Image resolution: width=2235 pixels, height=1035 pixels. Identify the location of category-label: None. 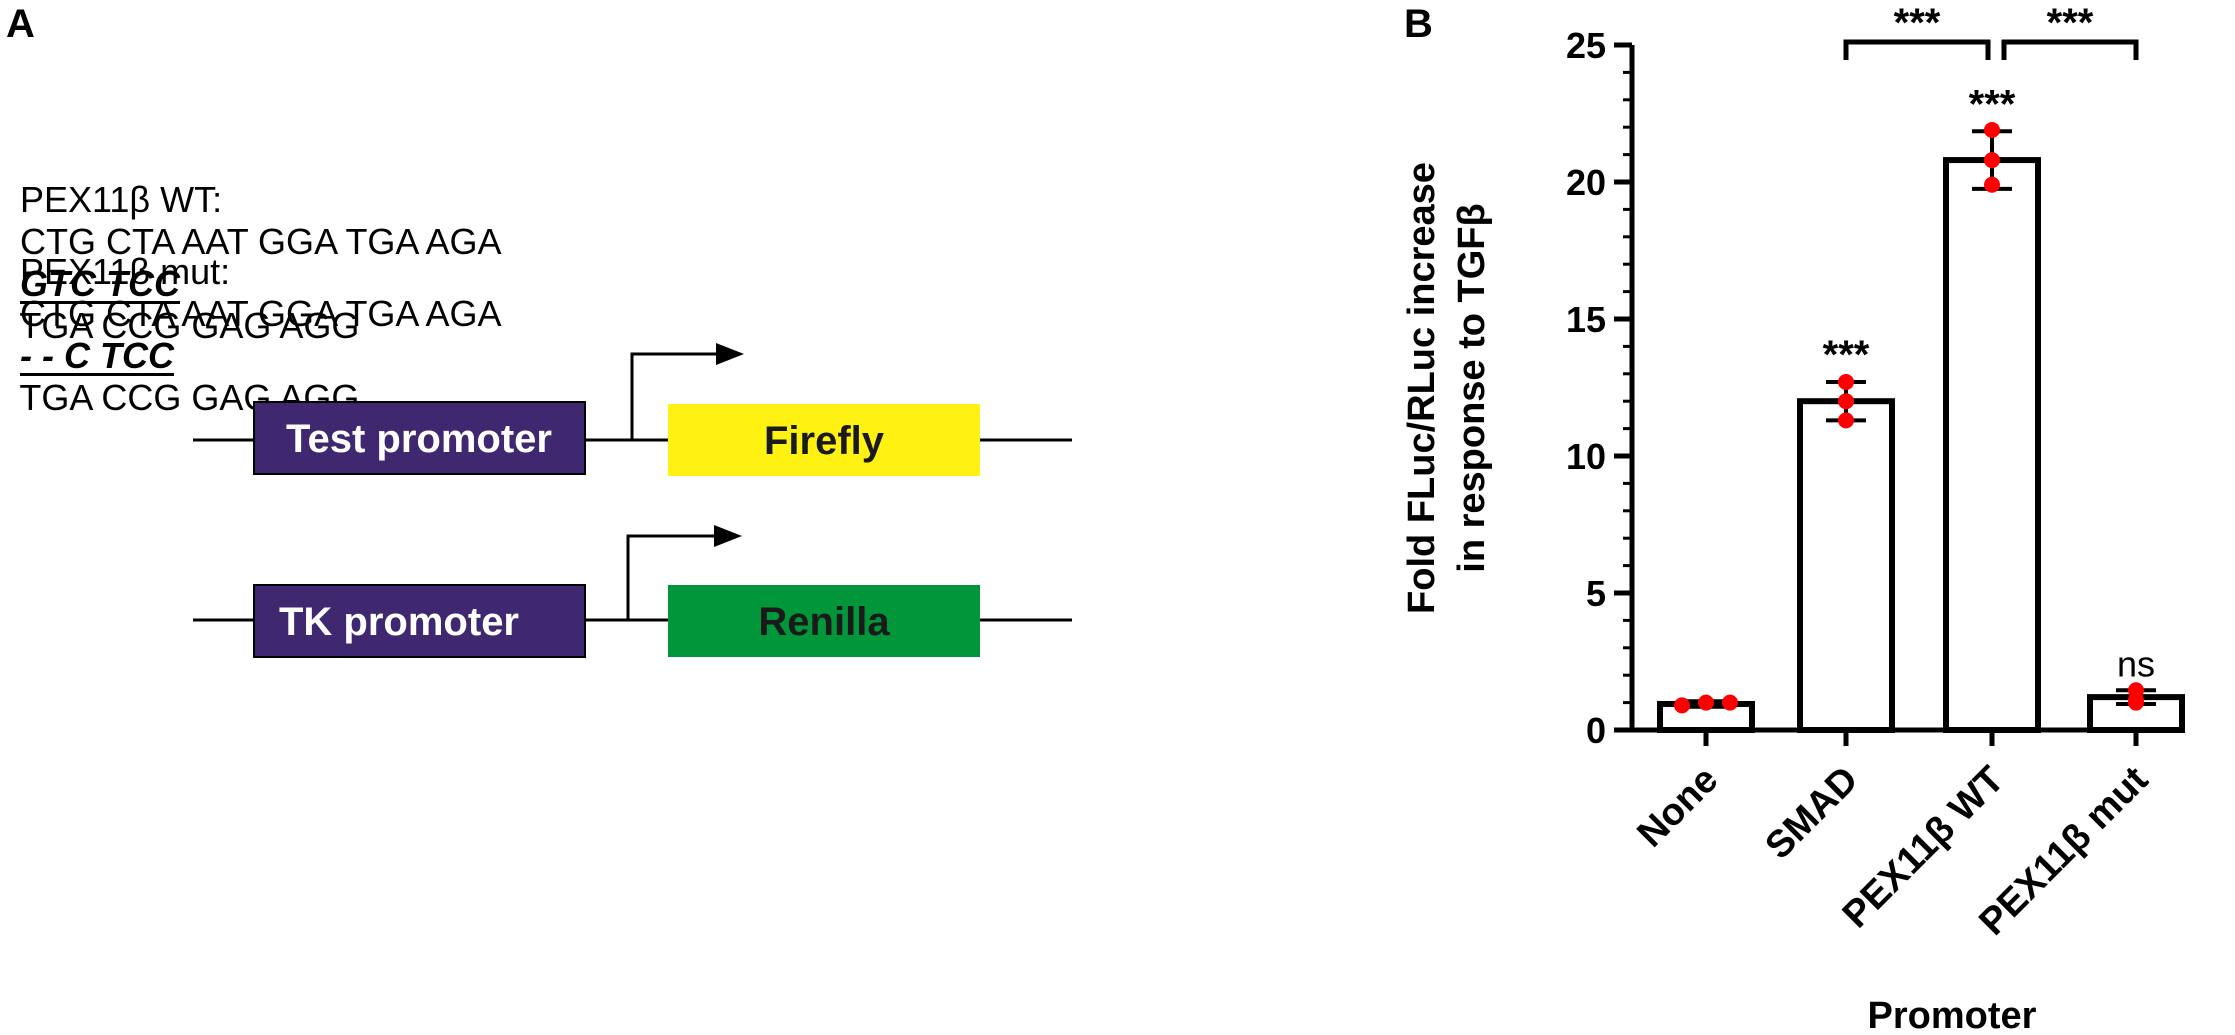
(1677, 807).